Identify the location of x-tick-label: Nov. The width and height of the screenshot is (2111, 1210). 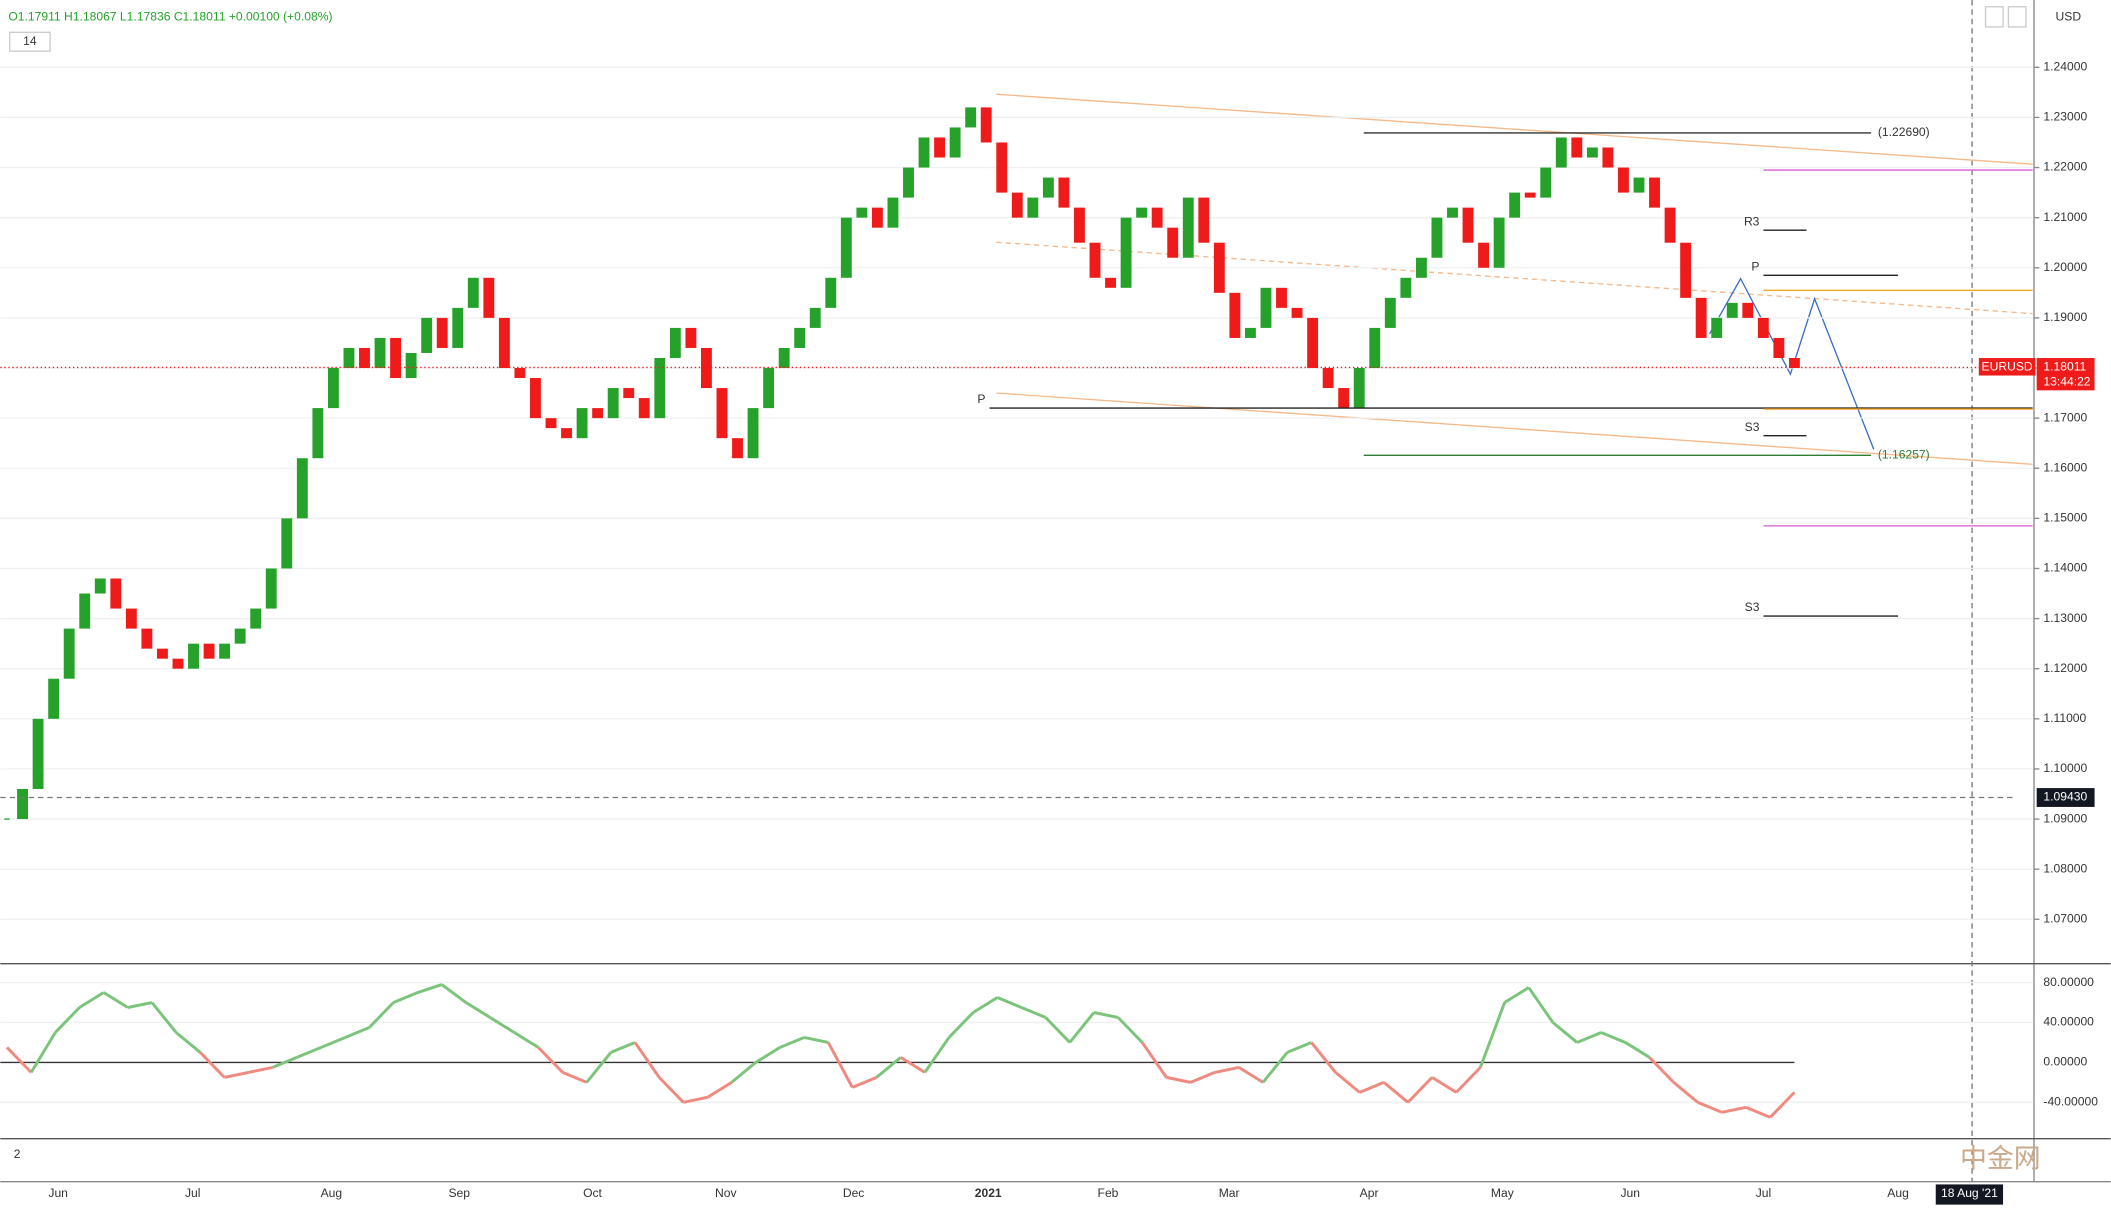
(726, 1193).